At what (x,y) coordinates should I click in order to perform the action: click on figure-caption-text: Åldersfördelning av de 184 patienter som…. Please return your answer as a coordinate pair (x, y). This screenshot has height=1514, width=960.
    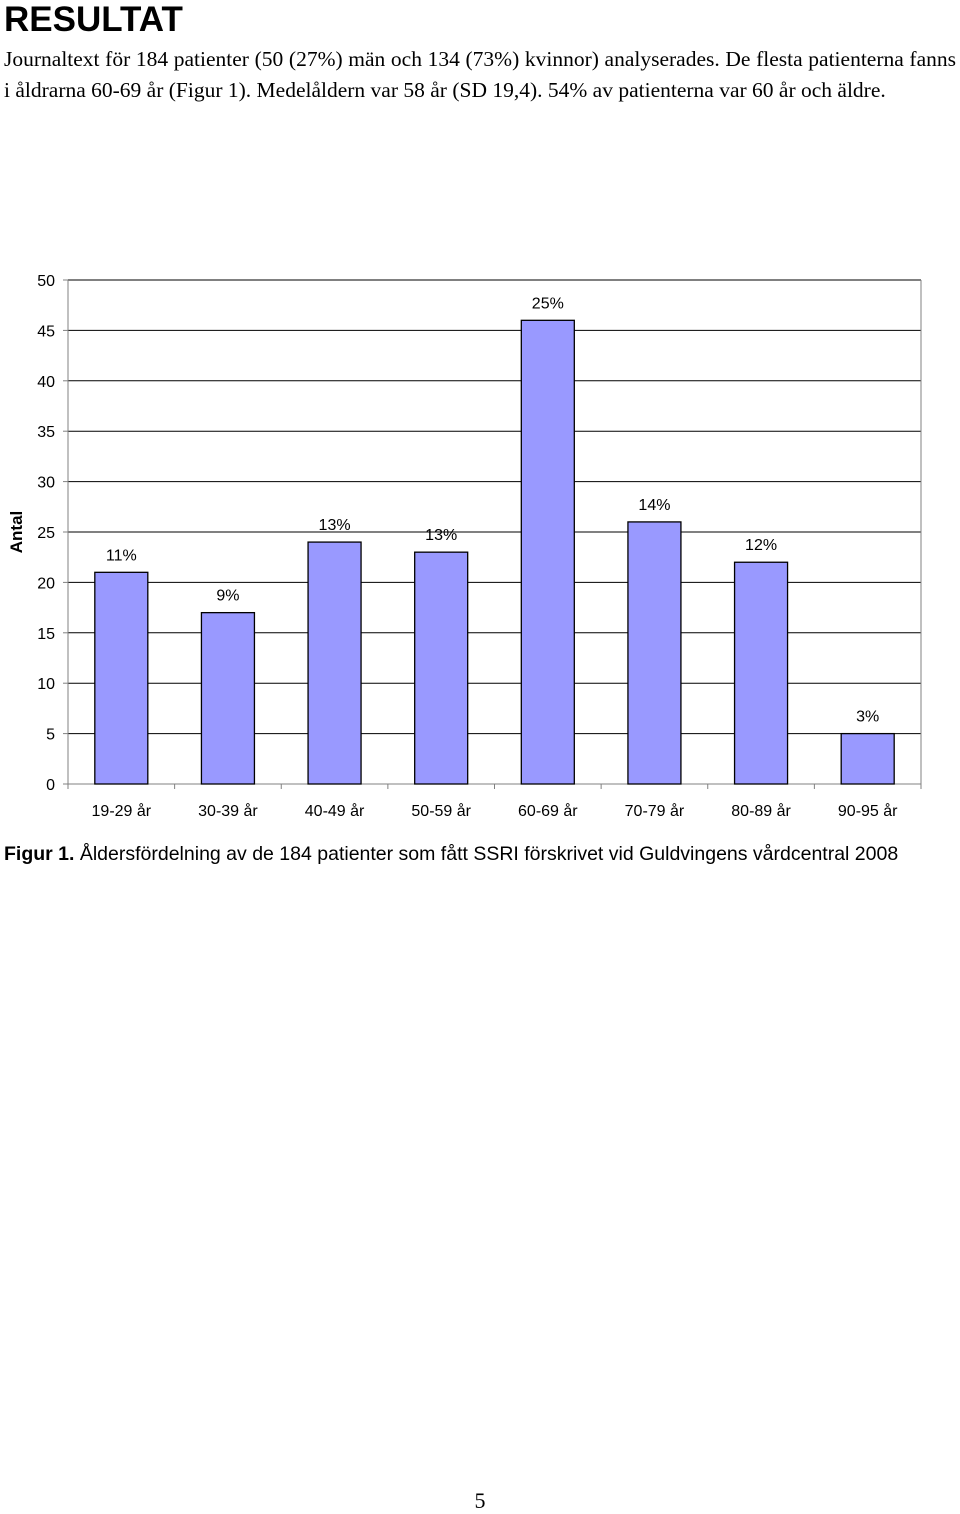
    Looking at the image, I should click on (486, 854).